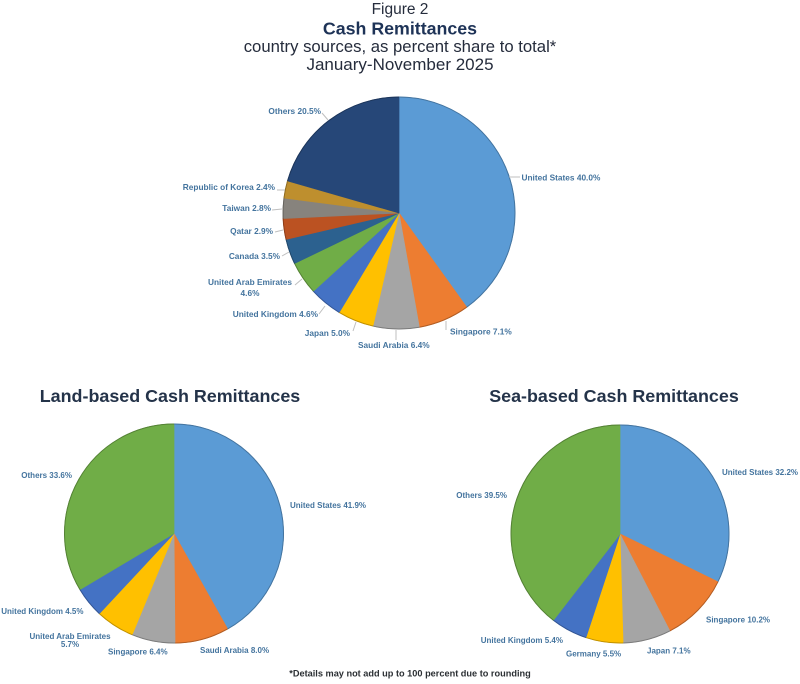 The width and height of the screenshot is (800, 684). I want to click on svg-text: Saudi Arabia 8.0%, so click(234, 650).